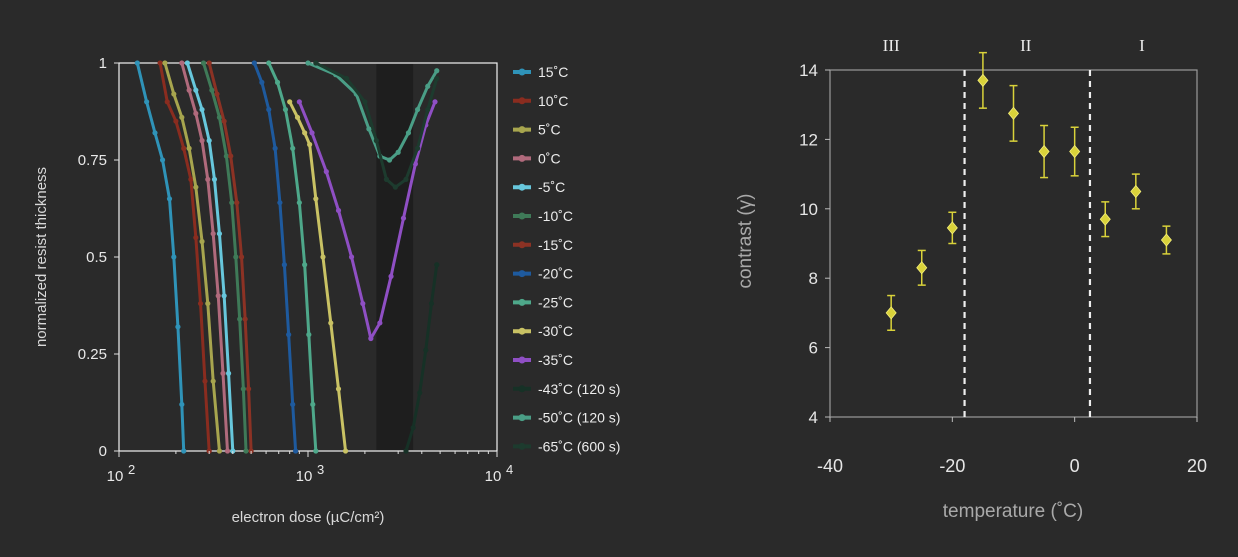 This screenshot has width=1238, height=557. I want to click on legend-label: -15˚C, so click(555, 245).